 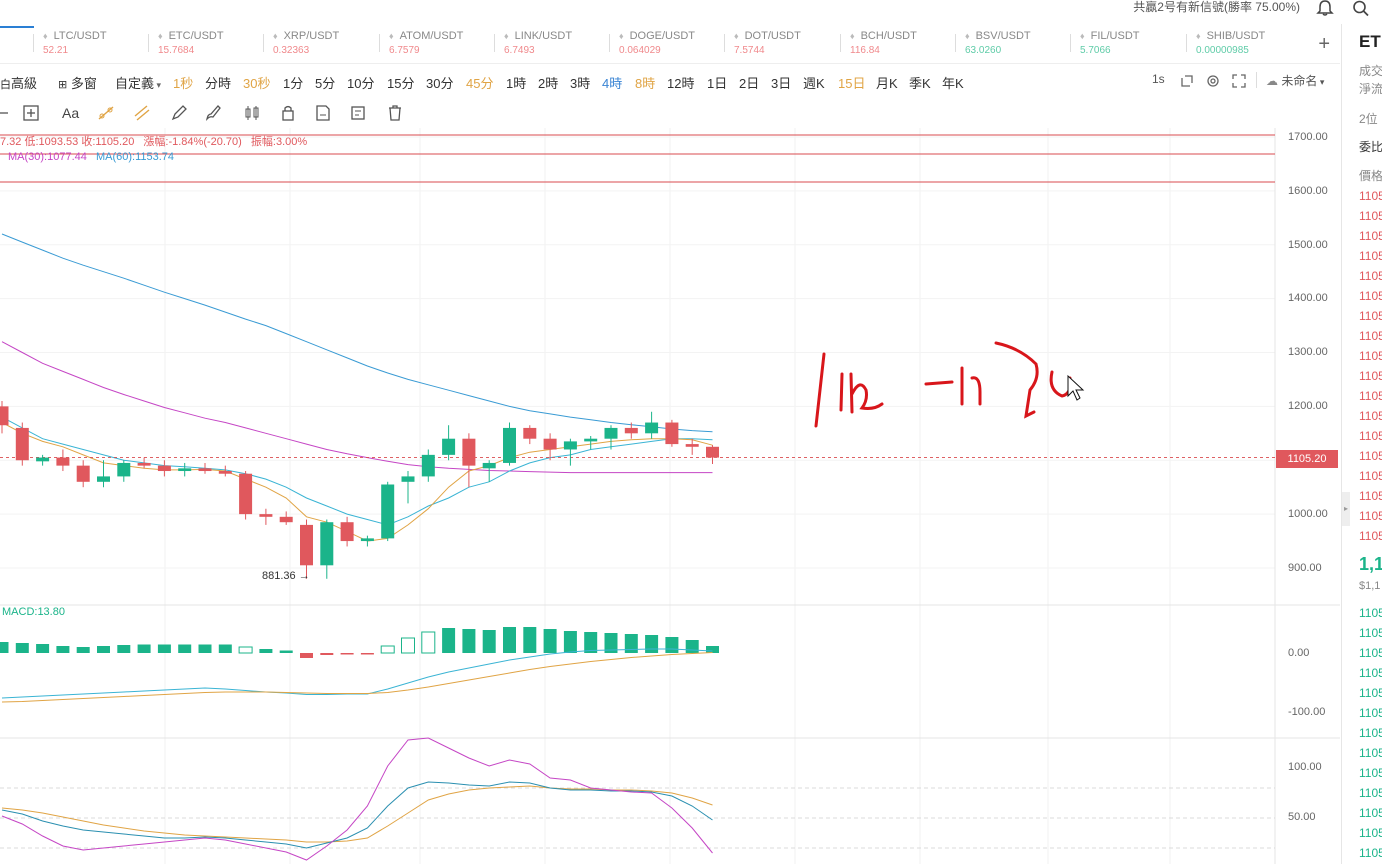 What do you see at coordinates (814, 83) in the screenshot?
I see `interval-button: 週K` at bounding box center [814, 83].